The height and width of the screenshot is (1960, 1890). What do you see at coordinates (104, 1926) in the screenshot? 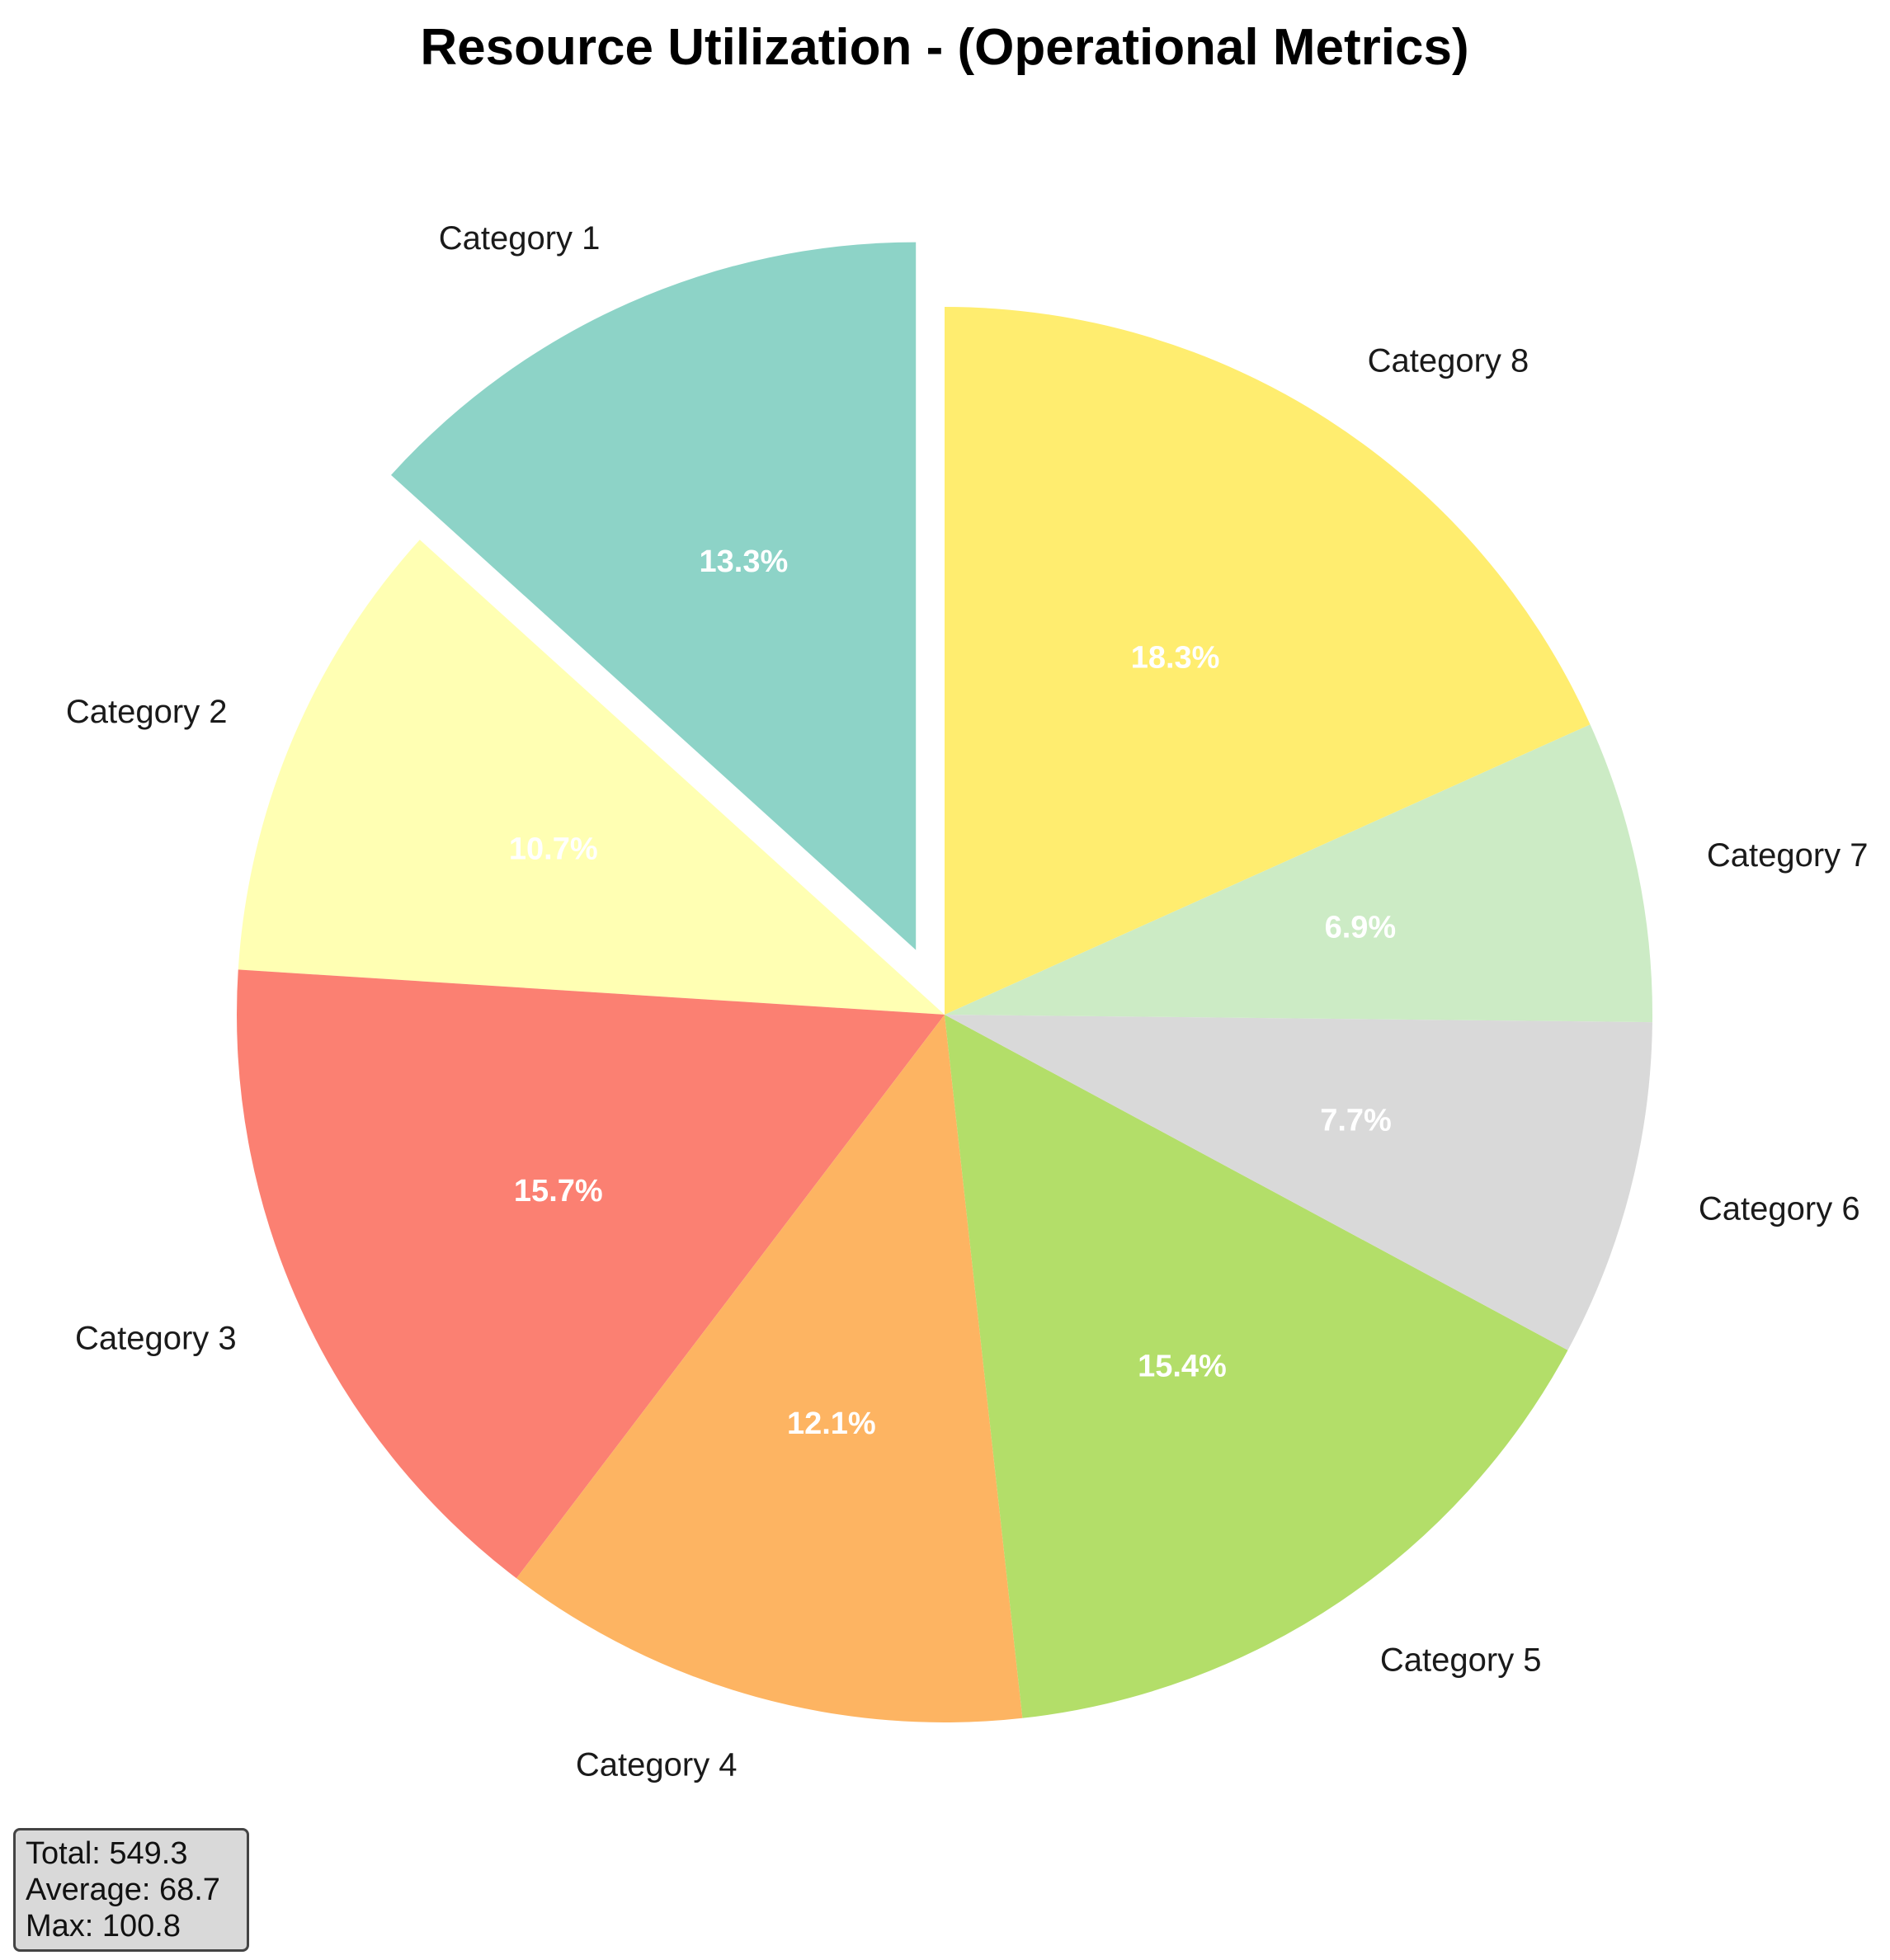
I see `stats-max: Max: 100.8` at bounding box center [104, 1926].